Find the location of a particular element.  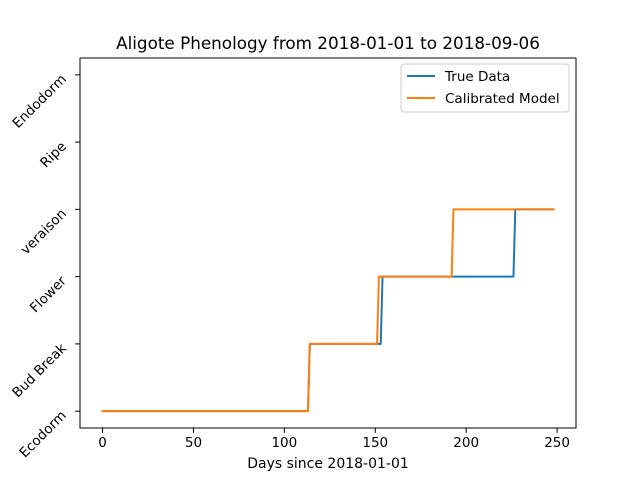

x-tick-label: 50 is located at coordinates (193, 443).